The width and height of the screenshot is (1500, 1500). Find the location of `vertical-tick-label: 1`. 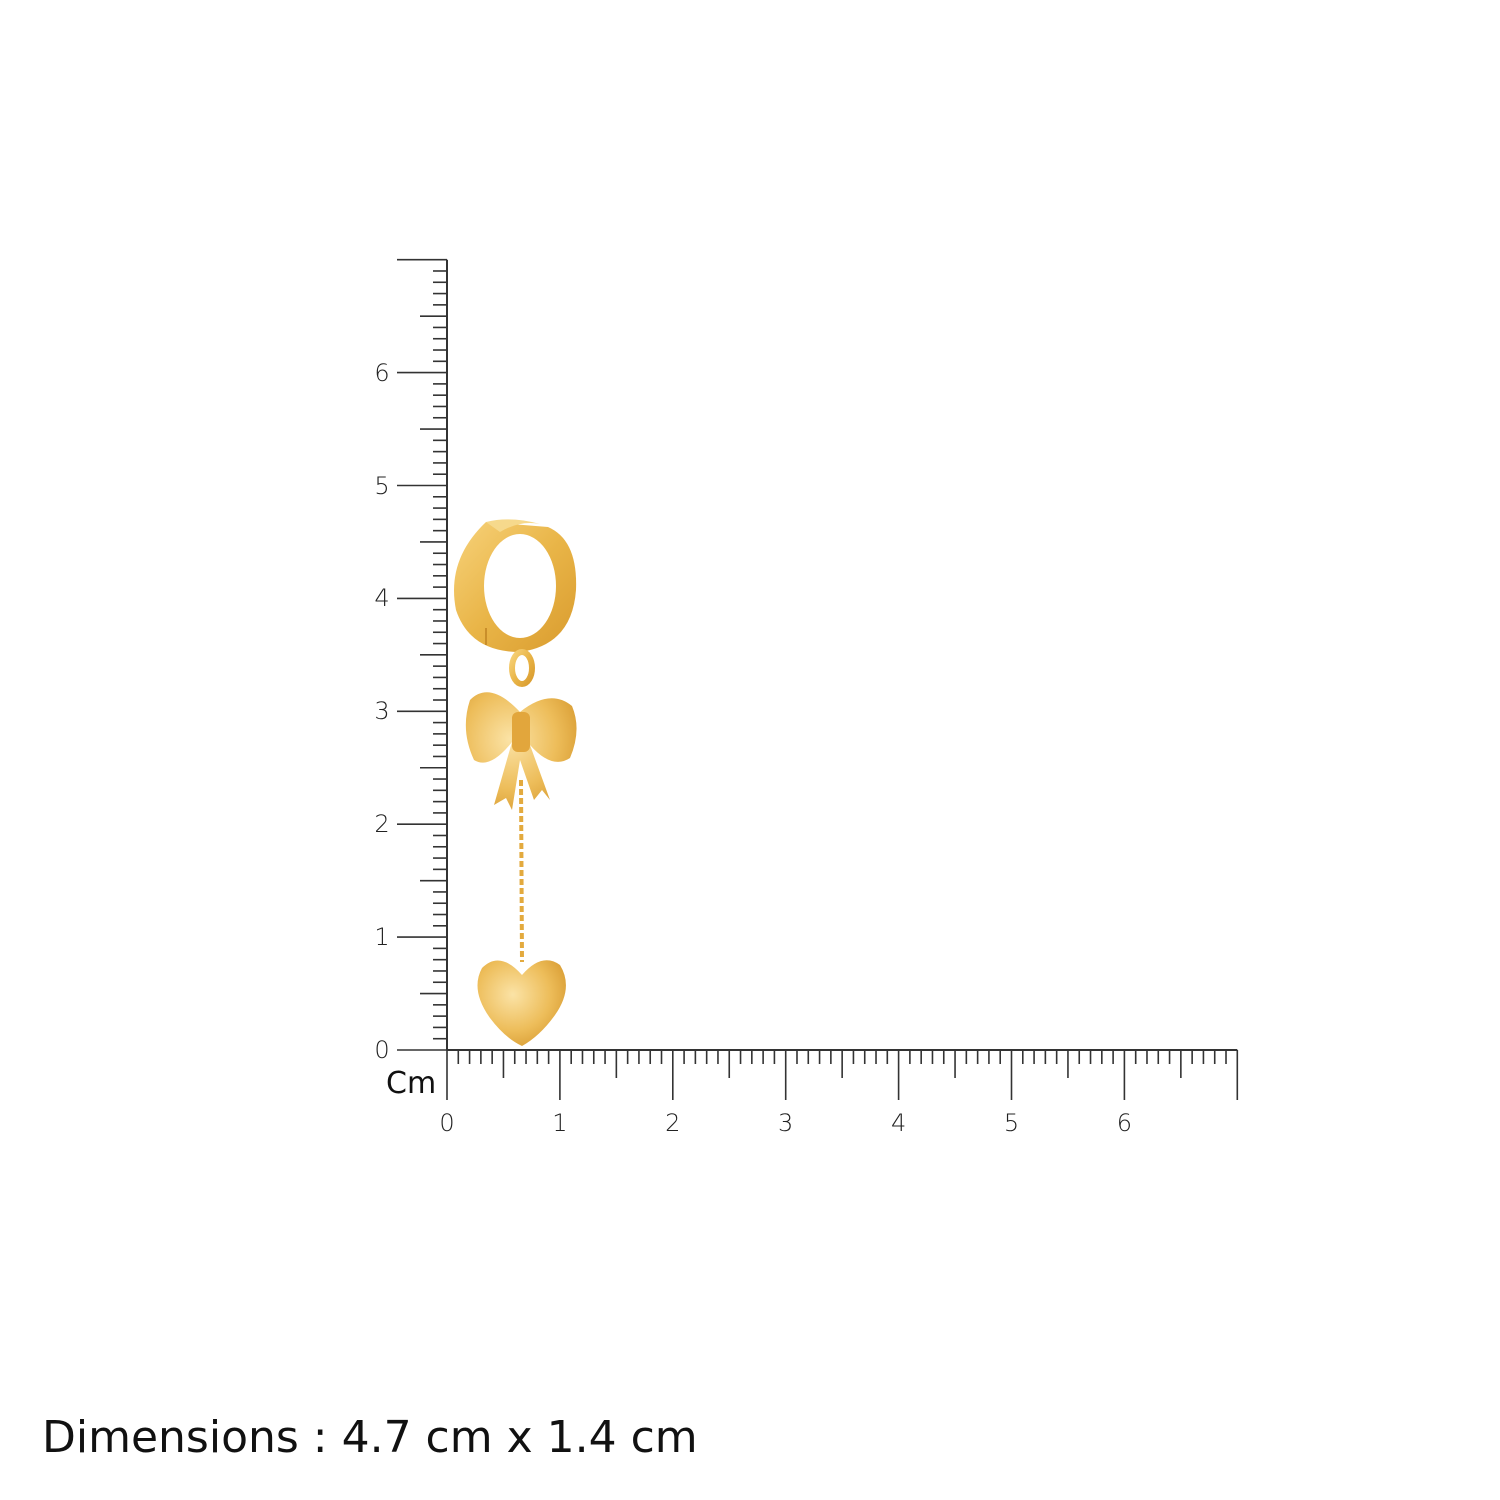

vertical-tick-label: 1 is located at coordinates (382, 937).